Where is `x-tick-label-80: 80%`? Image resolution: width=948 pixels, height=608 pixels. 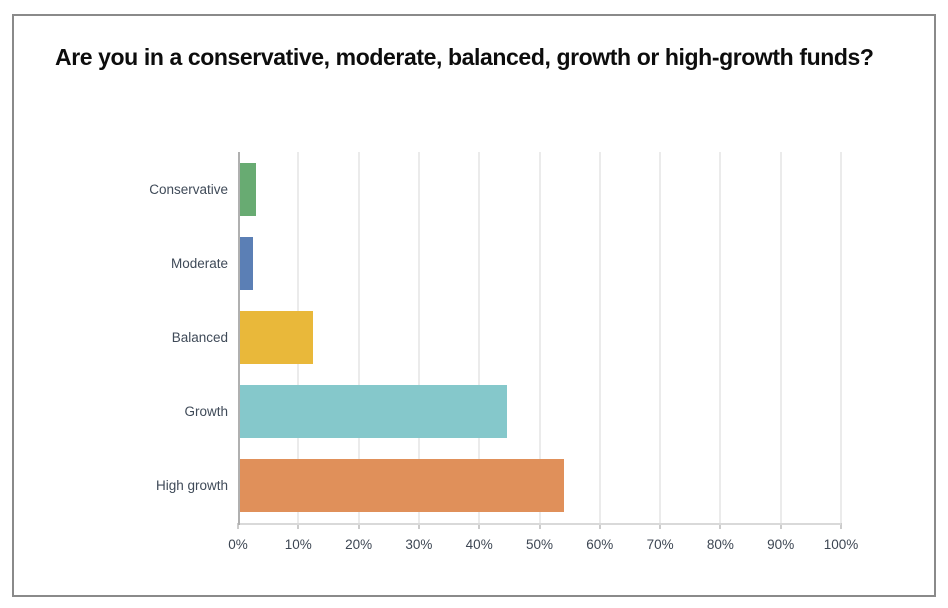
x-tick-label-80: 80% is located at coordinates (720, 544).